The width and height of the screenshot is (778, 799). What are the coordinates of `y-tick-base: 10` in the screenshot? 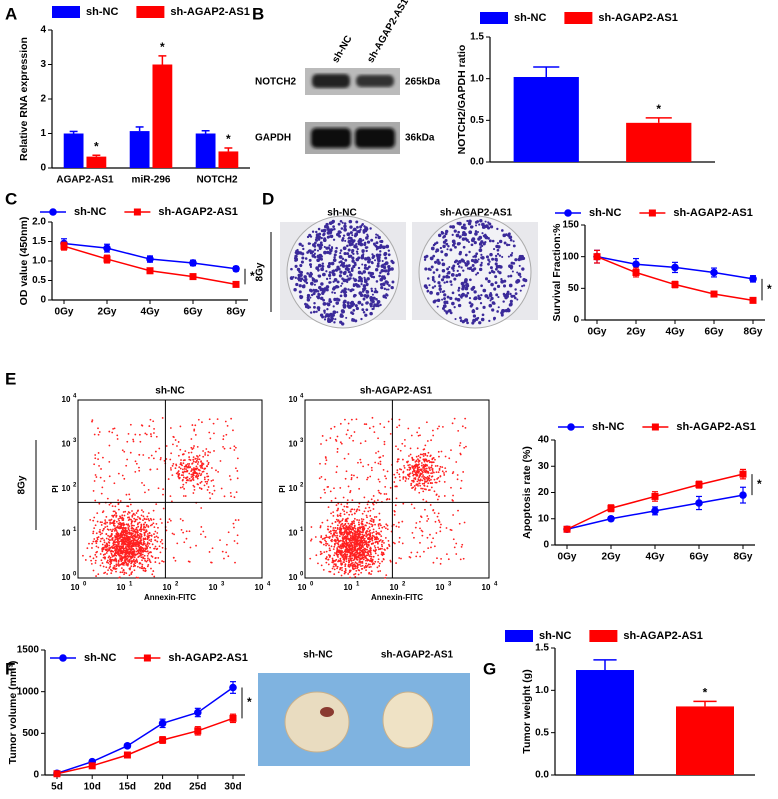 It's located at (293, 399).